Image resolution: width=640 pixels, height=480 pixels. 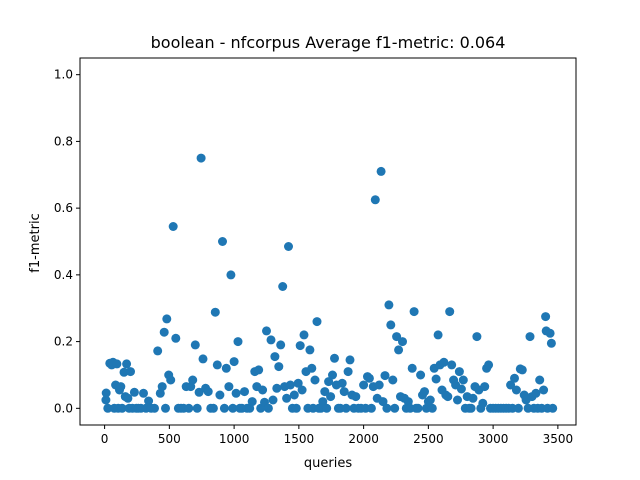 I want to click on y-tick-label: 0.8, so click(x=63, y=141).